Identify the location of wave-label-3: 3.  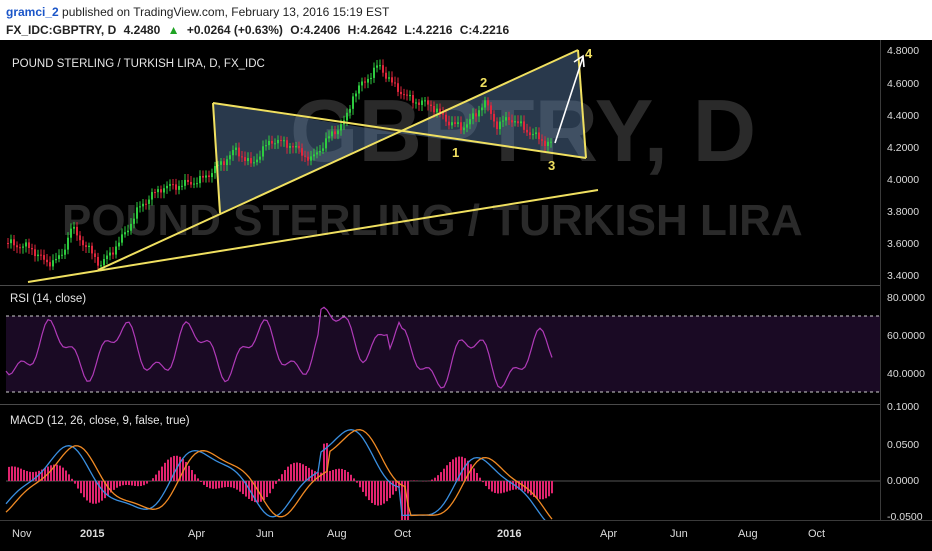
(551, 165).